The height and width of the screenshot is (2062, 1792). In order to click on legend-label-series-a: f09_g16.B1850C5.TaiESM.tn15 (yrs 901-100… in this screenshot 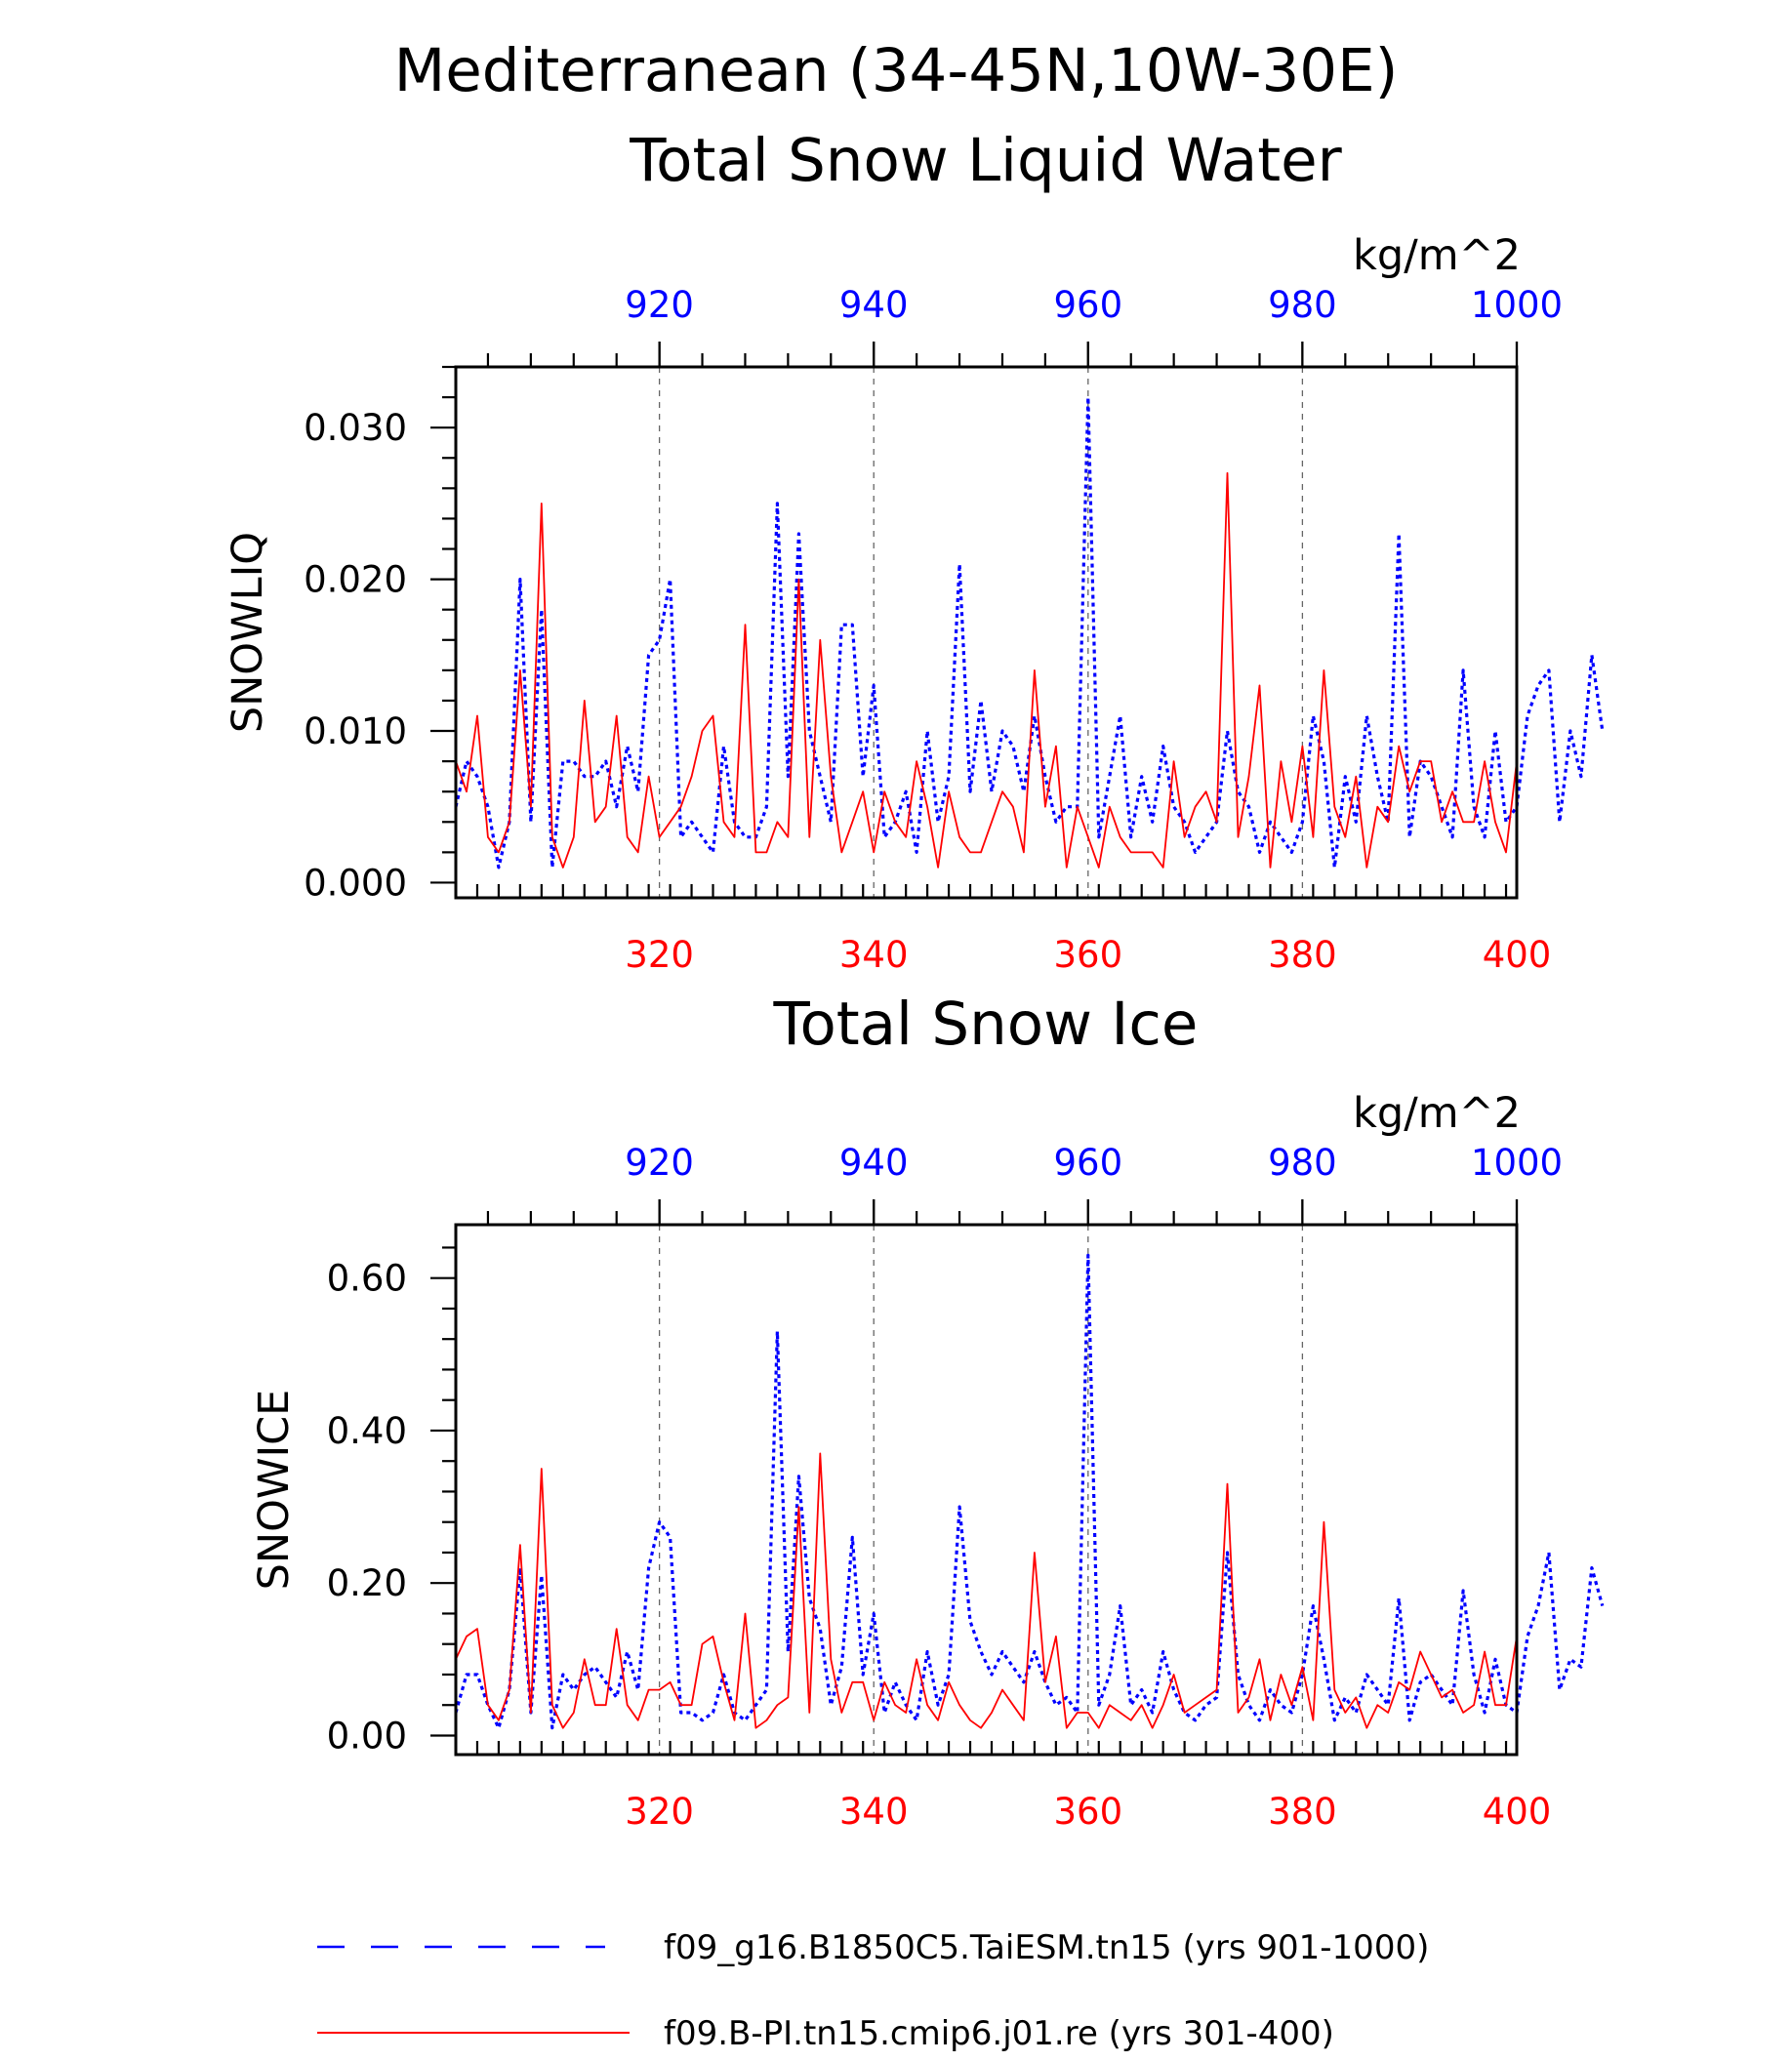, I will do `click(1046, 1947)`.